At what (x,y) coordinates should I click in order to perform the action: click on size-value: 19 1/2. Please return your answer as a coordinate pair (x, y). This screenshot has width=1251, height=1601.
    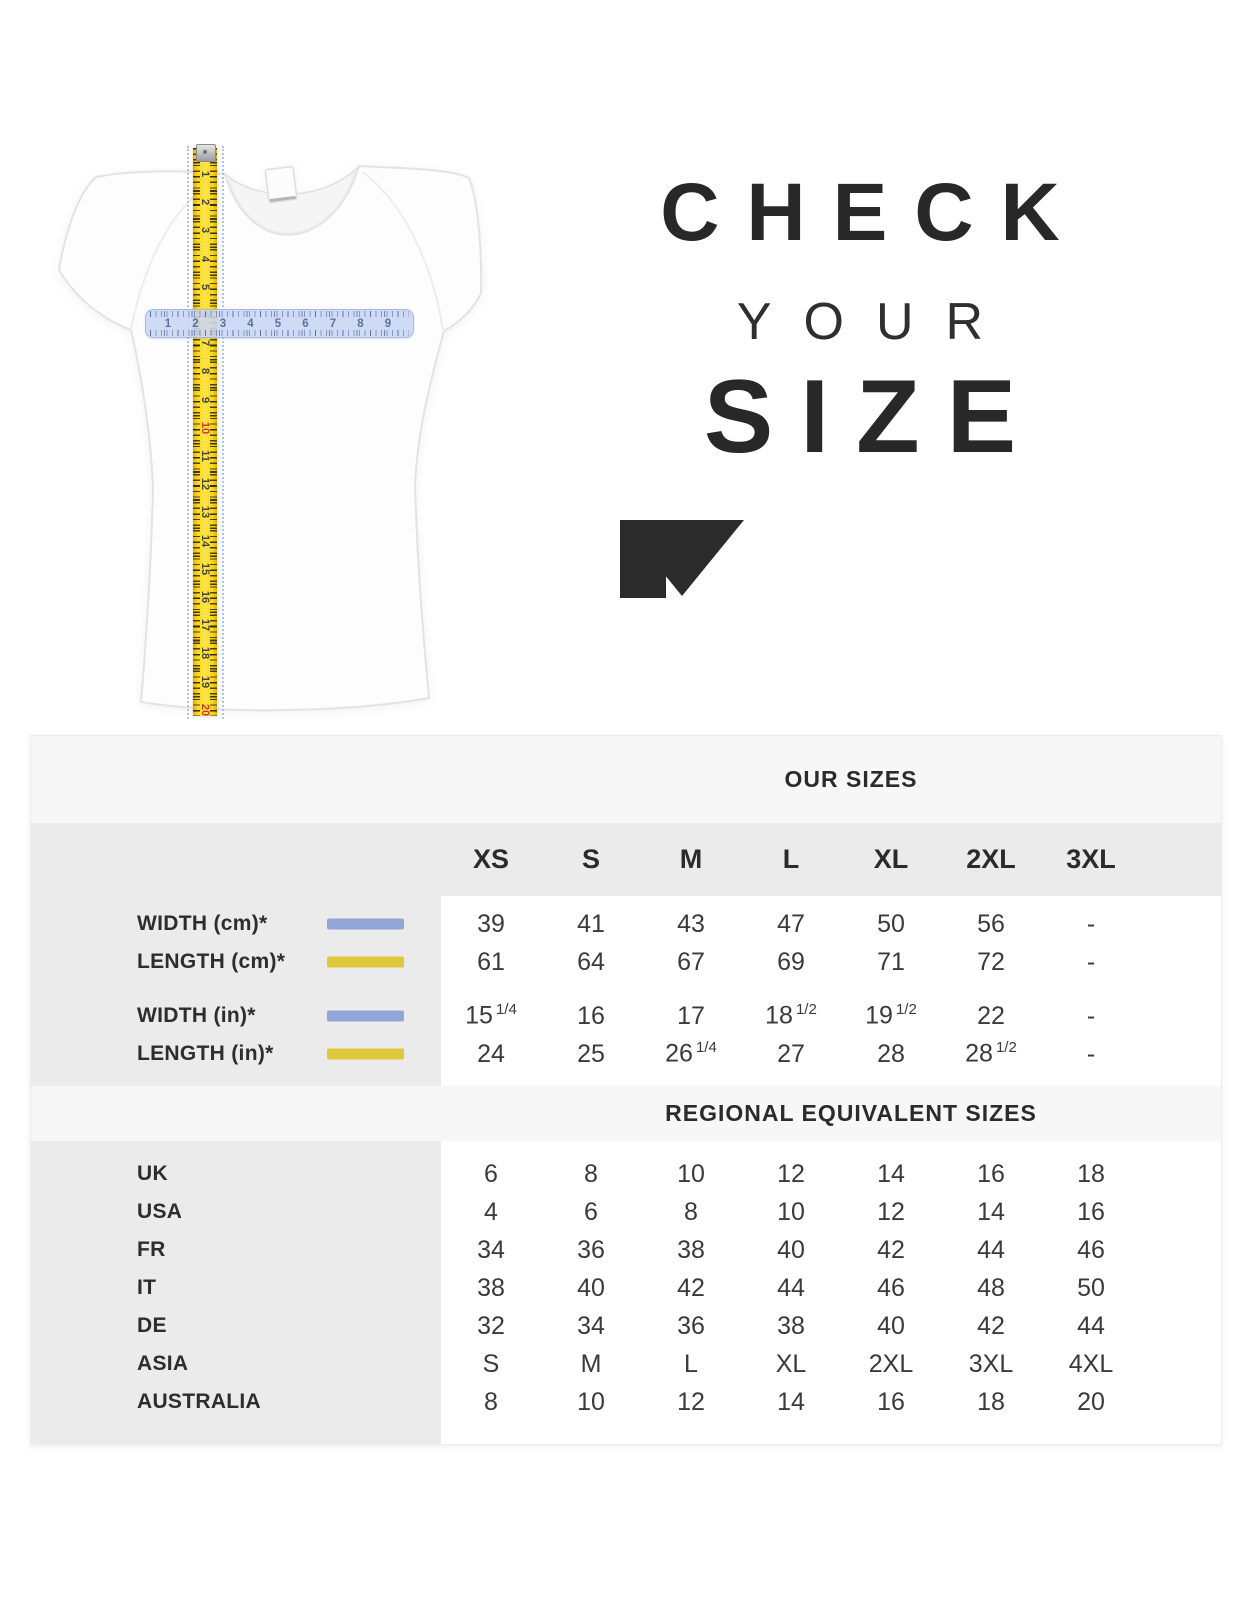
    Looking at the image, I should click on (891, 1015).